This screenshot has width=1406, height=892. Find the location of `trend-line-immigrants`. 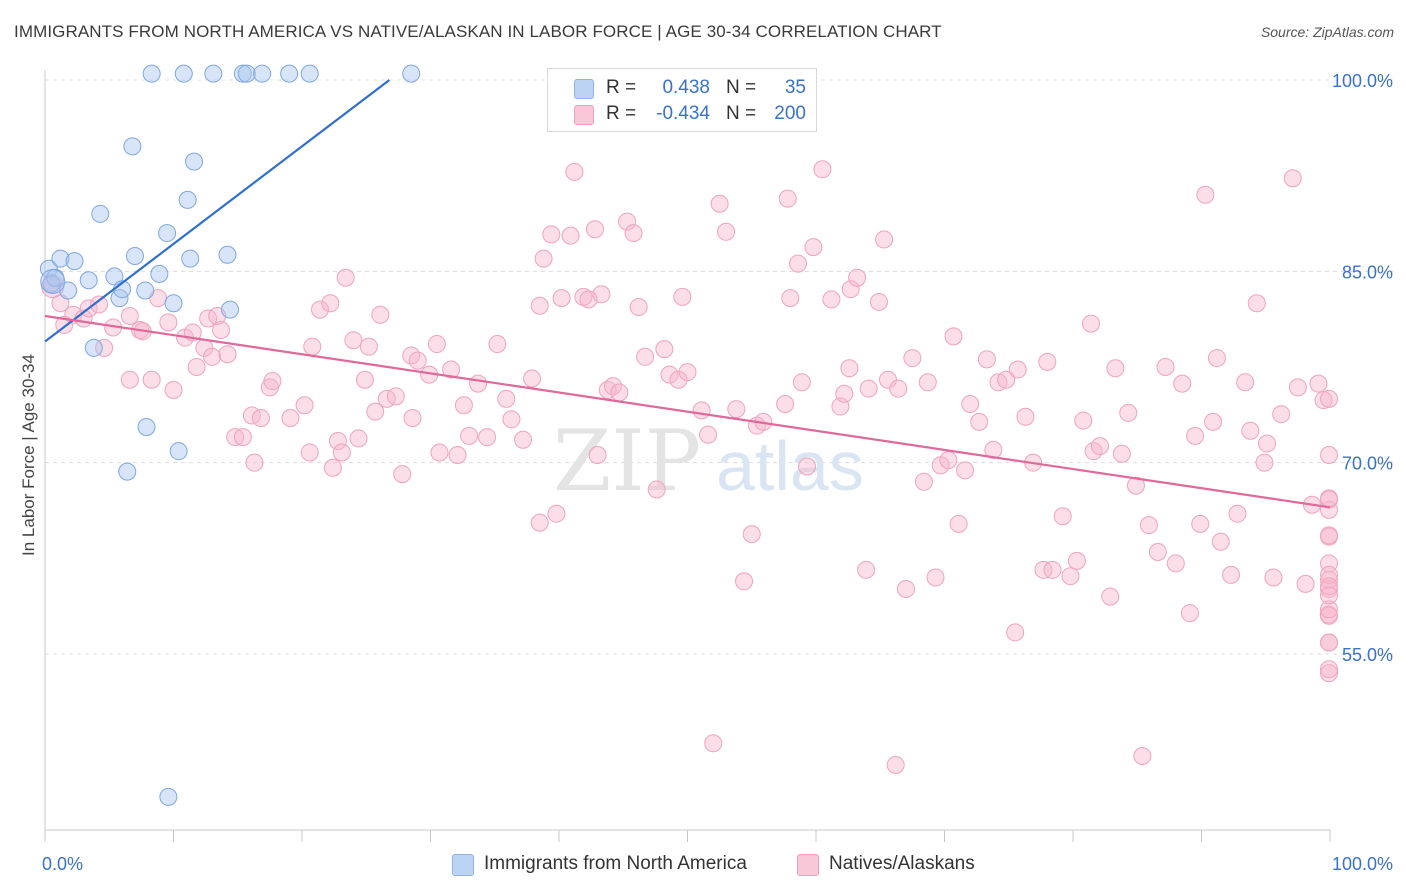

trend-line-immigrants is located at coordinates (217, 211).